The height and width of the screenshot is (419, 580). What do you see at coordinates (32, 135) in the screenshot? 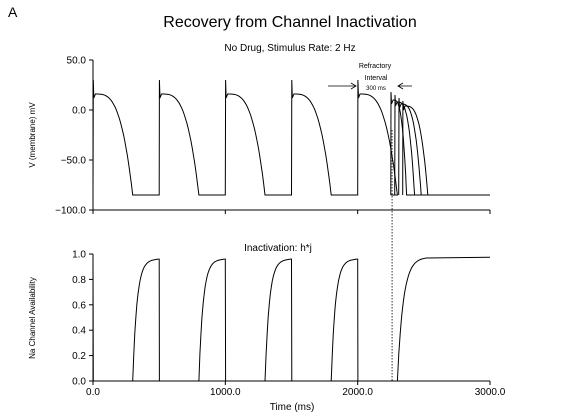
I see `voltage-y-axis-label: V (membrane) mV` at bounding box center [32, 135].